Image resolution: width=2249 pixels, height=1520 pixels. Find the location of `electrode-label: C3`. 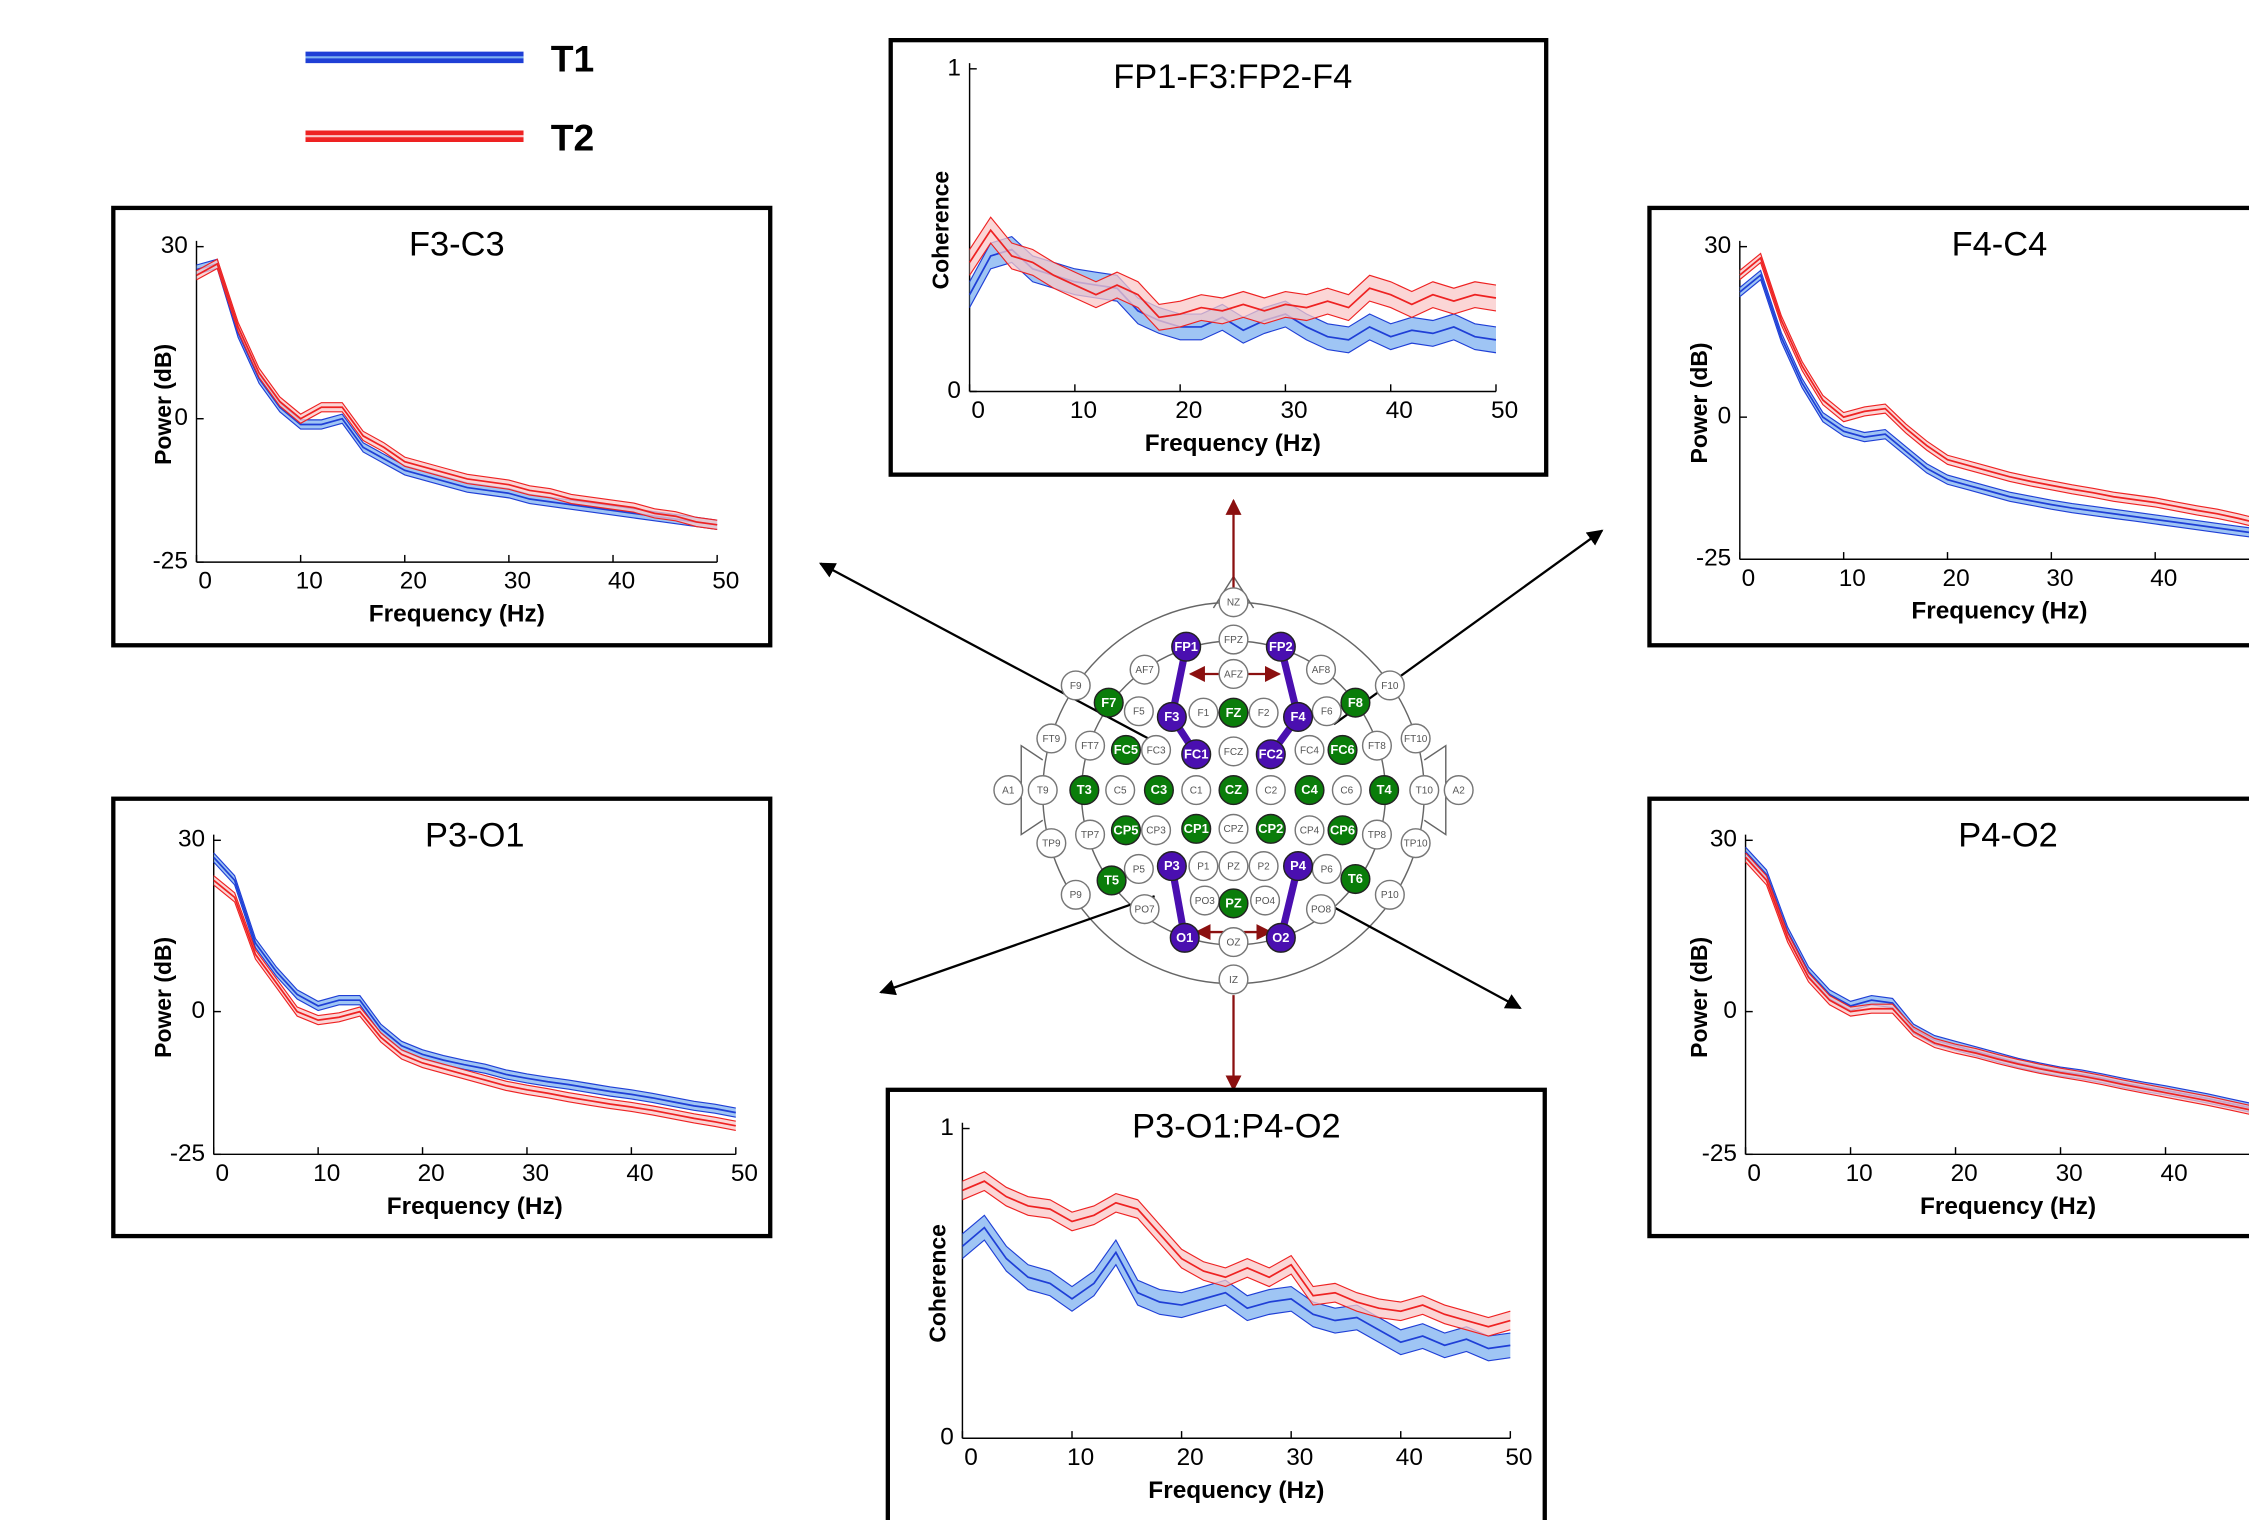

electrode-label: C3 is located at coordinates (1159, 789).